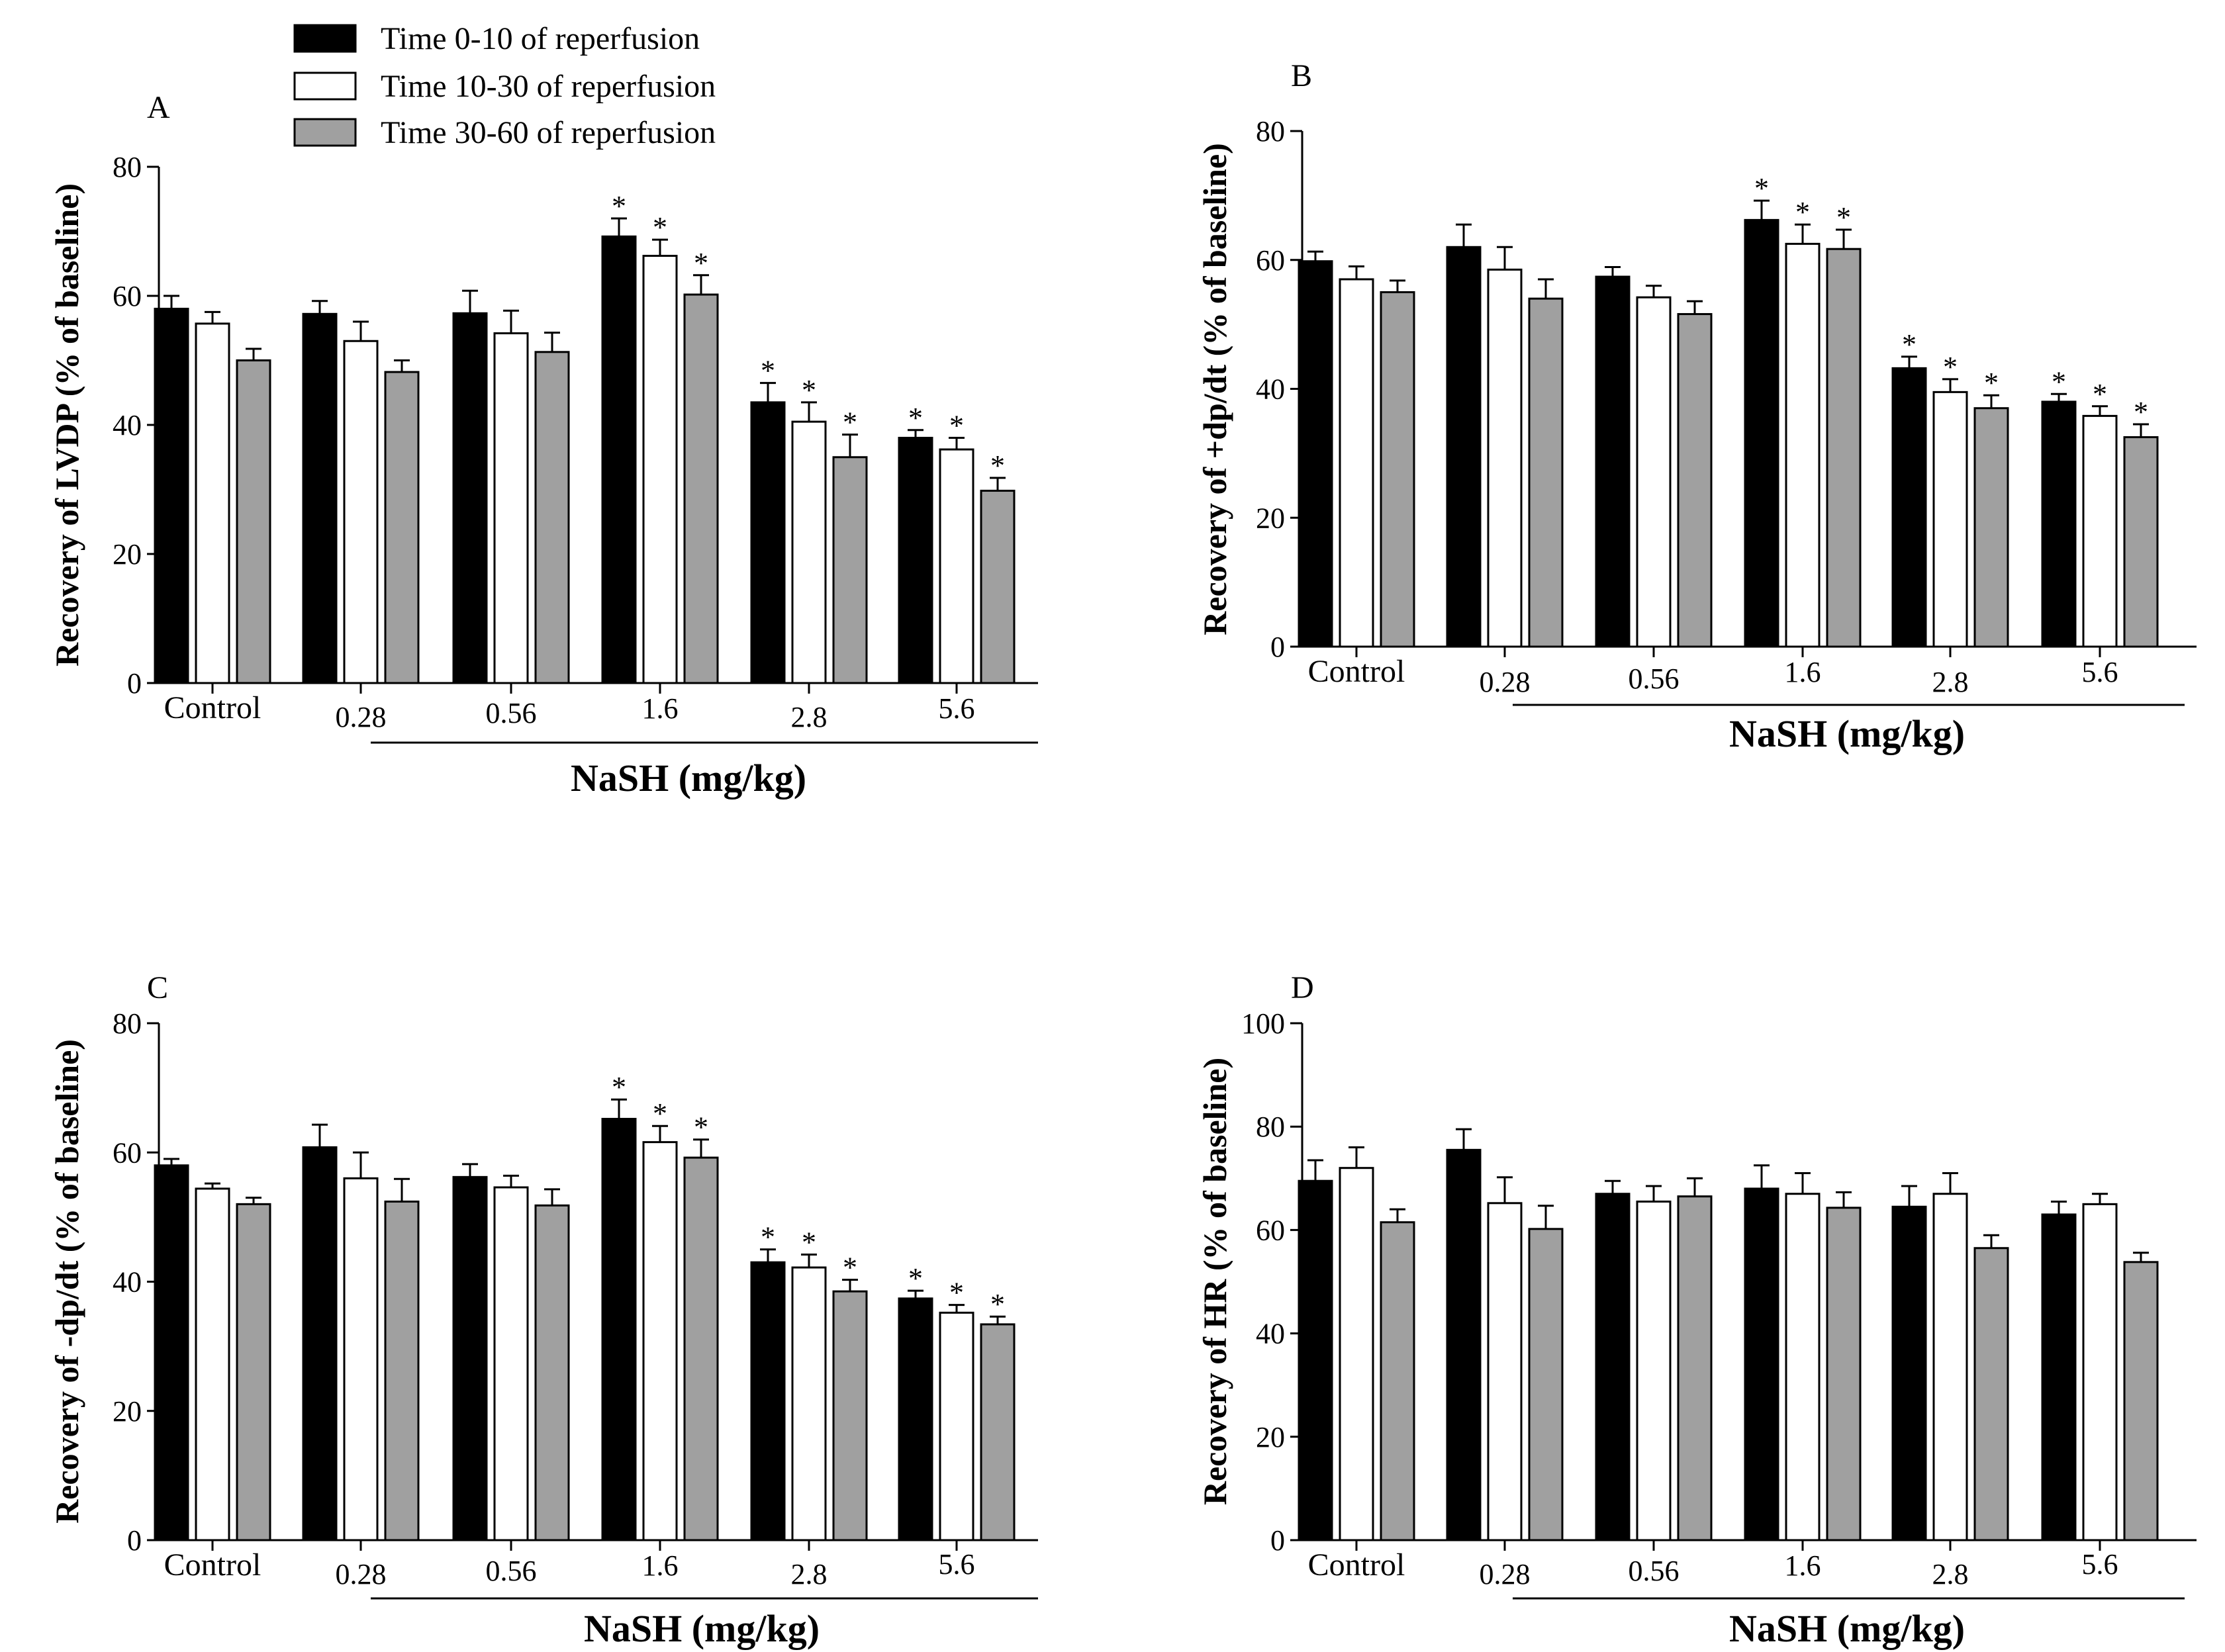 The image size is (2225, 1652). Describe the element at coordinates (157, 987) in the screenshot. I see `panel-label-C: C` at that location.